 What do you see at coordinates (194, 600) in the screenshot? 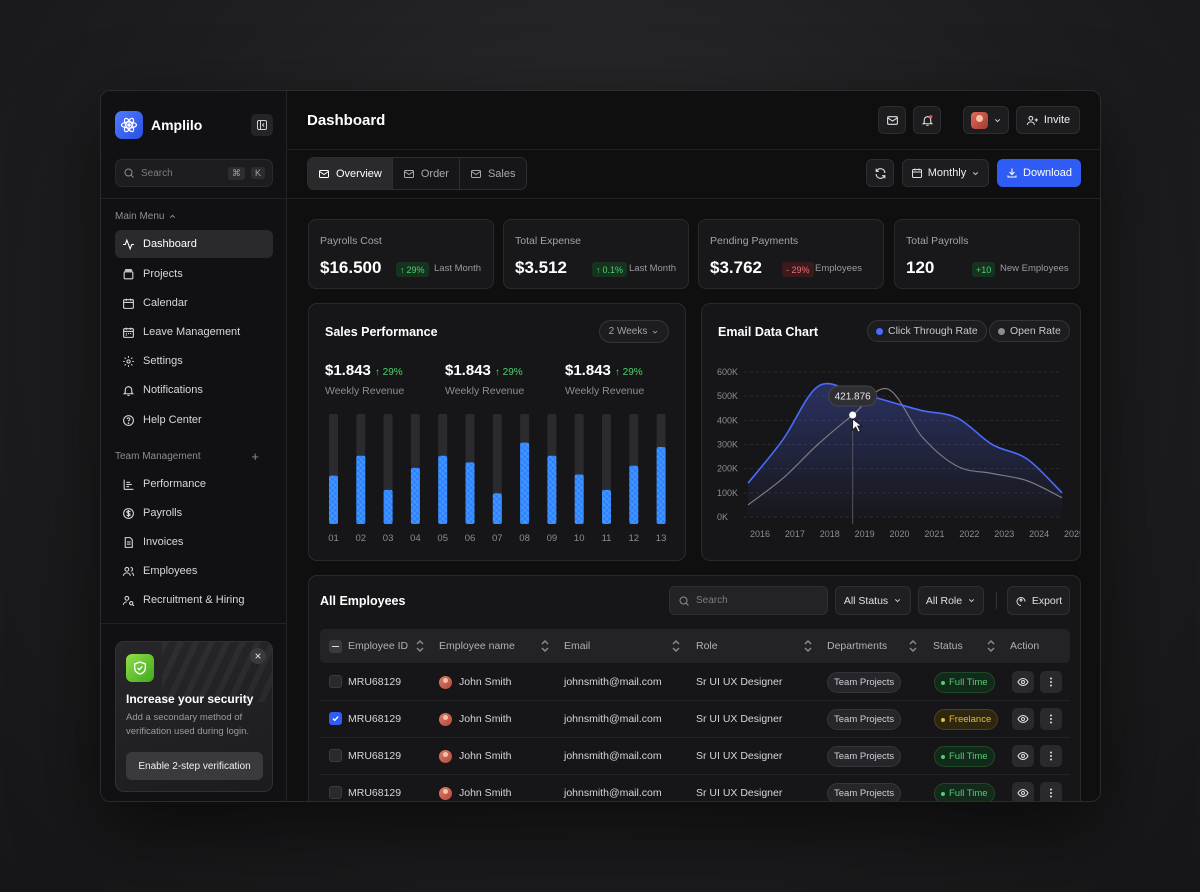
I see `sidebar-item-recruitment: Recruitment & Hiring` at bounding box center [194, 600].